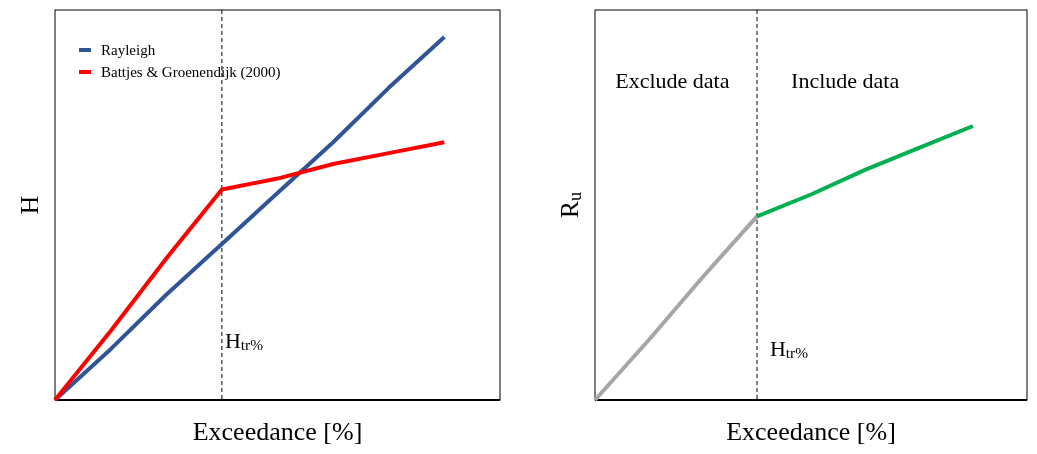 The height and width of the screenshot is (454, 1037). I want to click on legend-label: Rayleigh, so click(128, 50).